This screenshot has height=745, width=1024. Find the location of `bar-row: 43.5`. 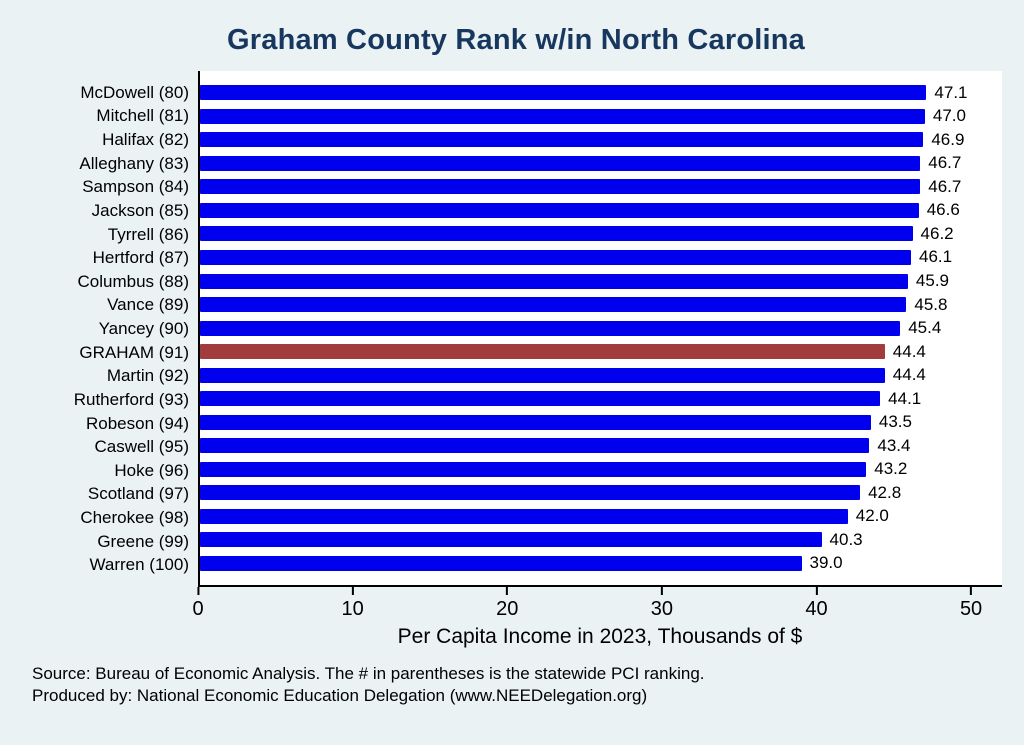

bar-row: 43.5 is located at coordinates (601, 422).